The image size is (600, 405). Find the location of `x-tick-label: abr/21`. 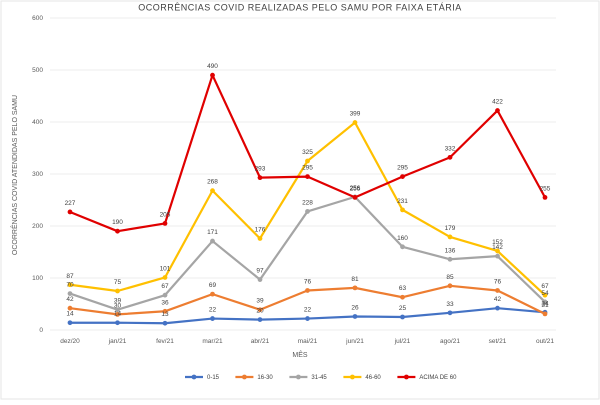

x-tick-label: abr/21 is located at coordinates (260, 341).